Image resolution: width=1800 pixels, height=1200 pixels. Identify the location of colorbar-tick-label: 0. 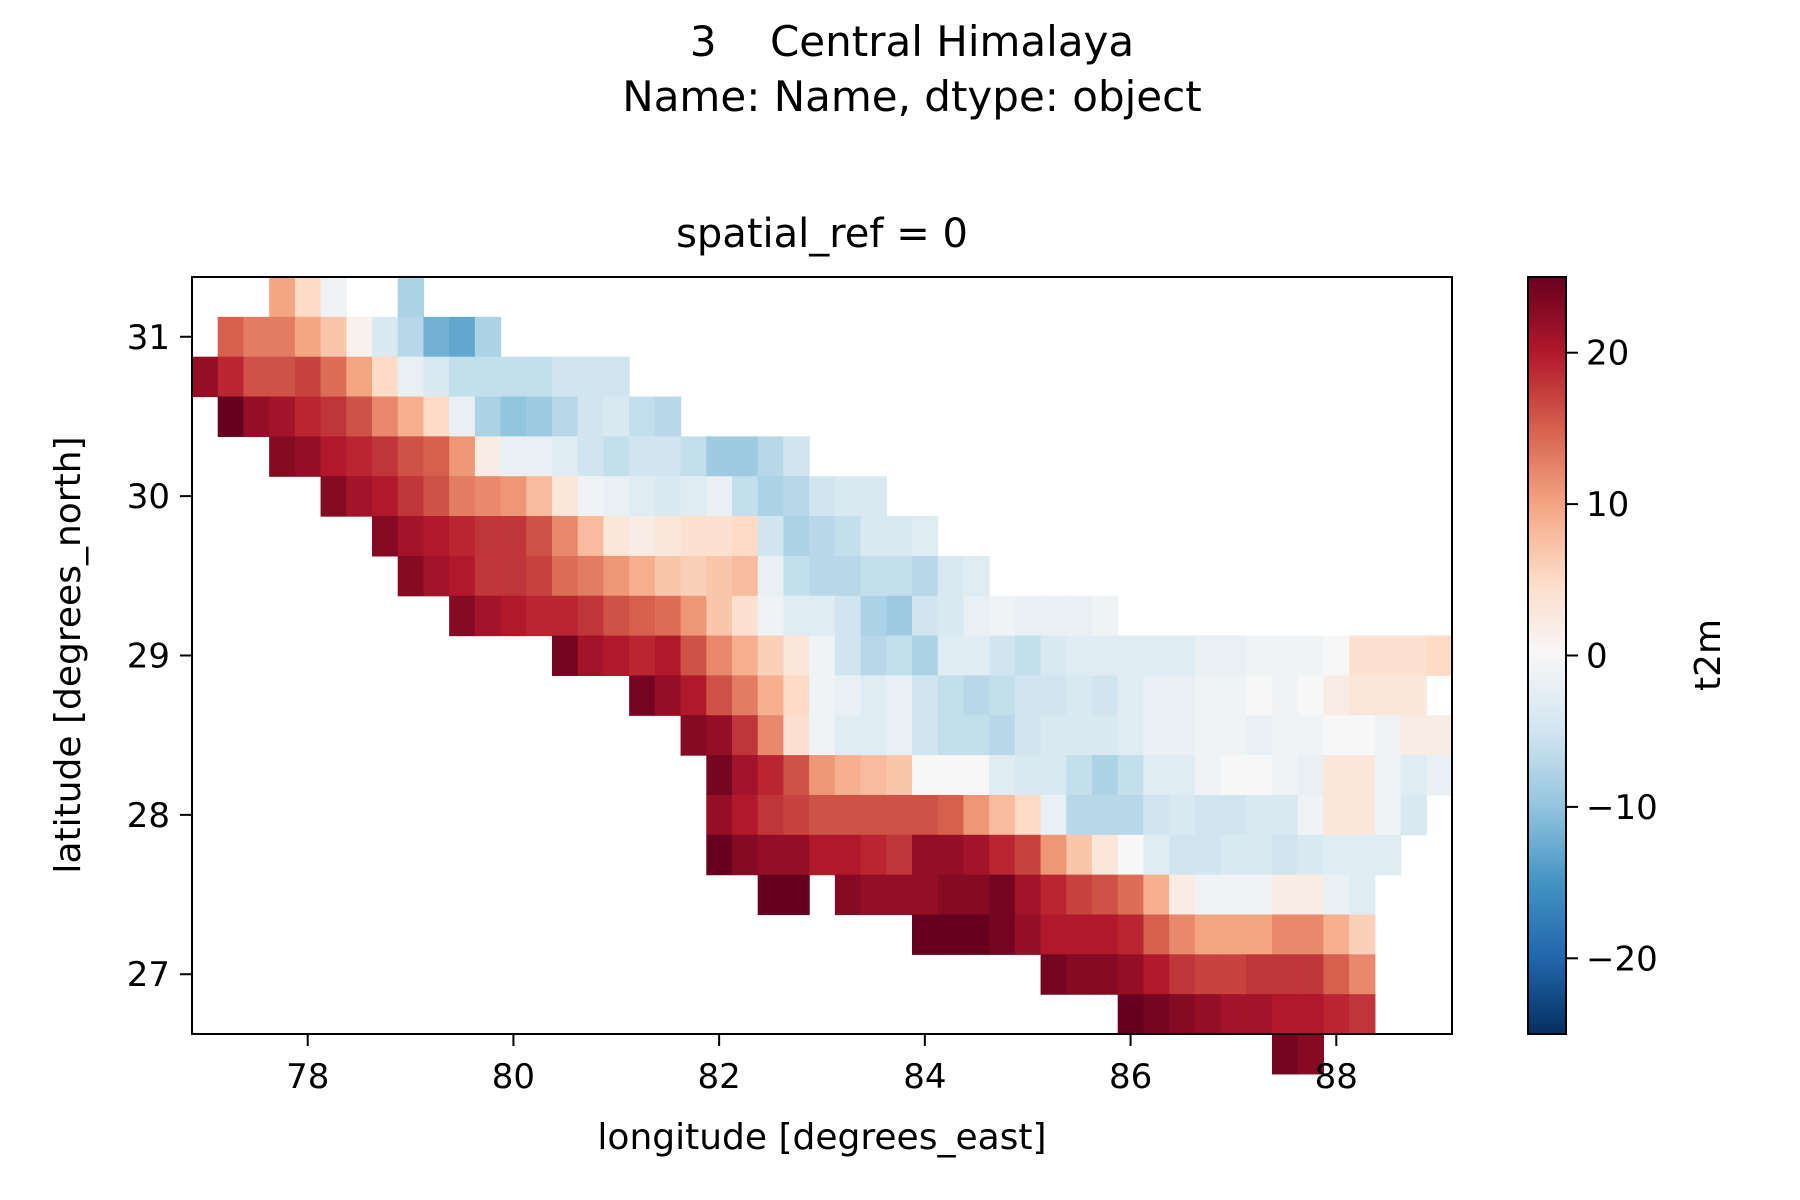
(1597, 657).